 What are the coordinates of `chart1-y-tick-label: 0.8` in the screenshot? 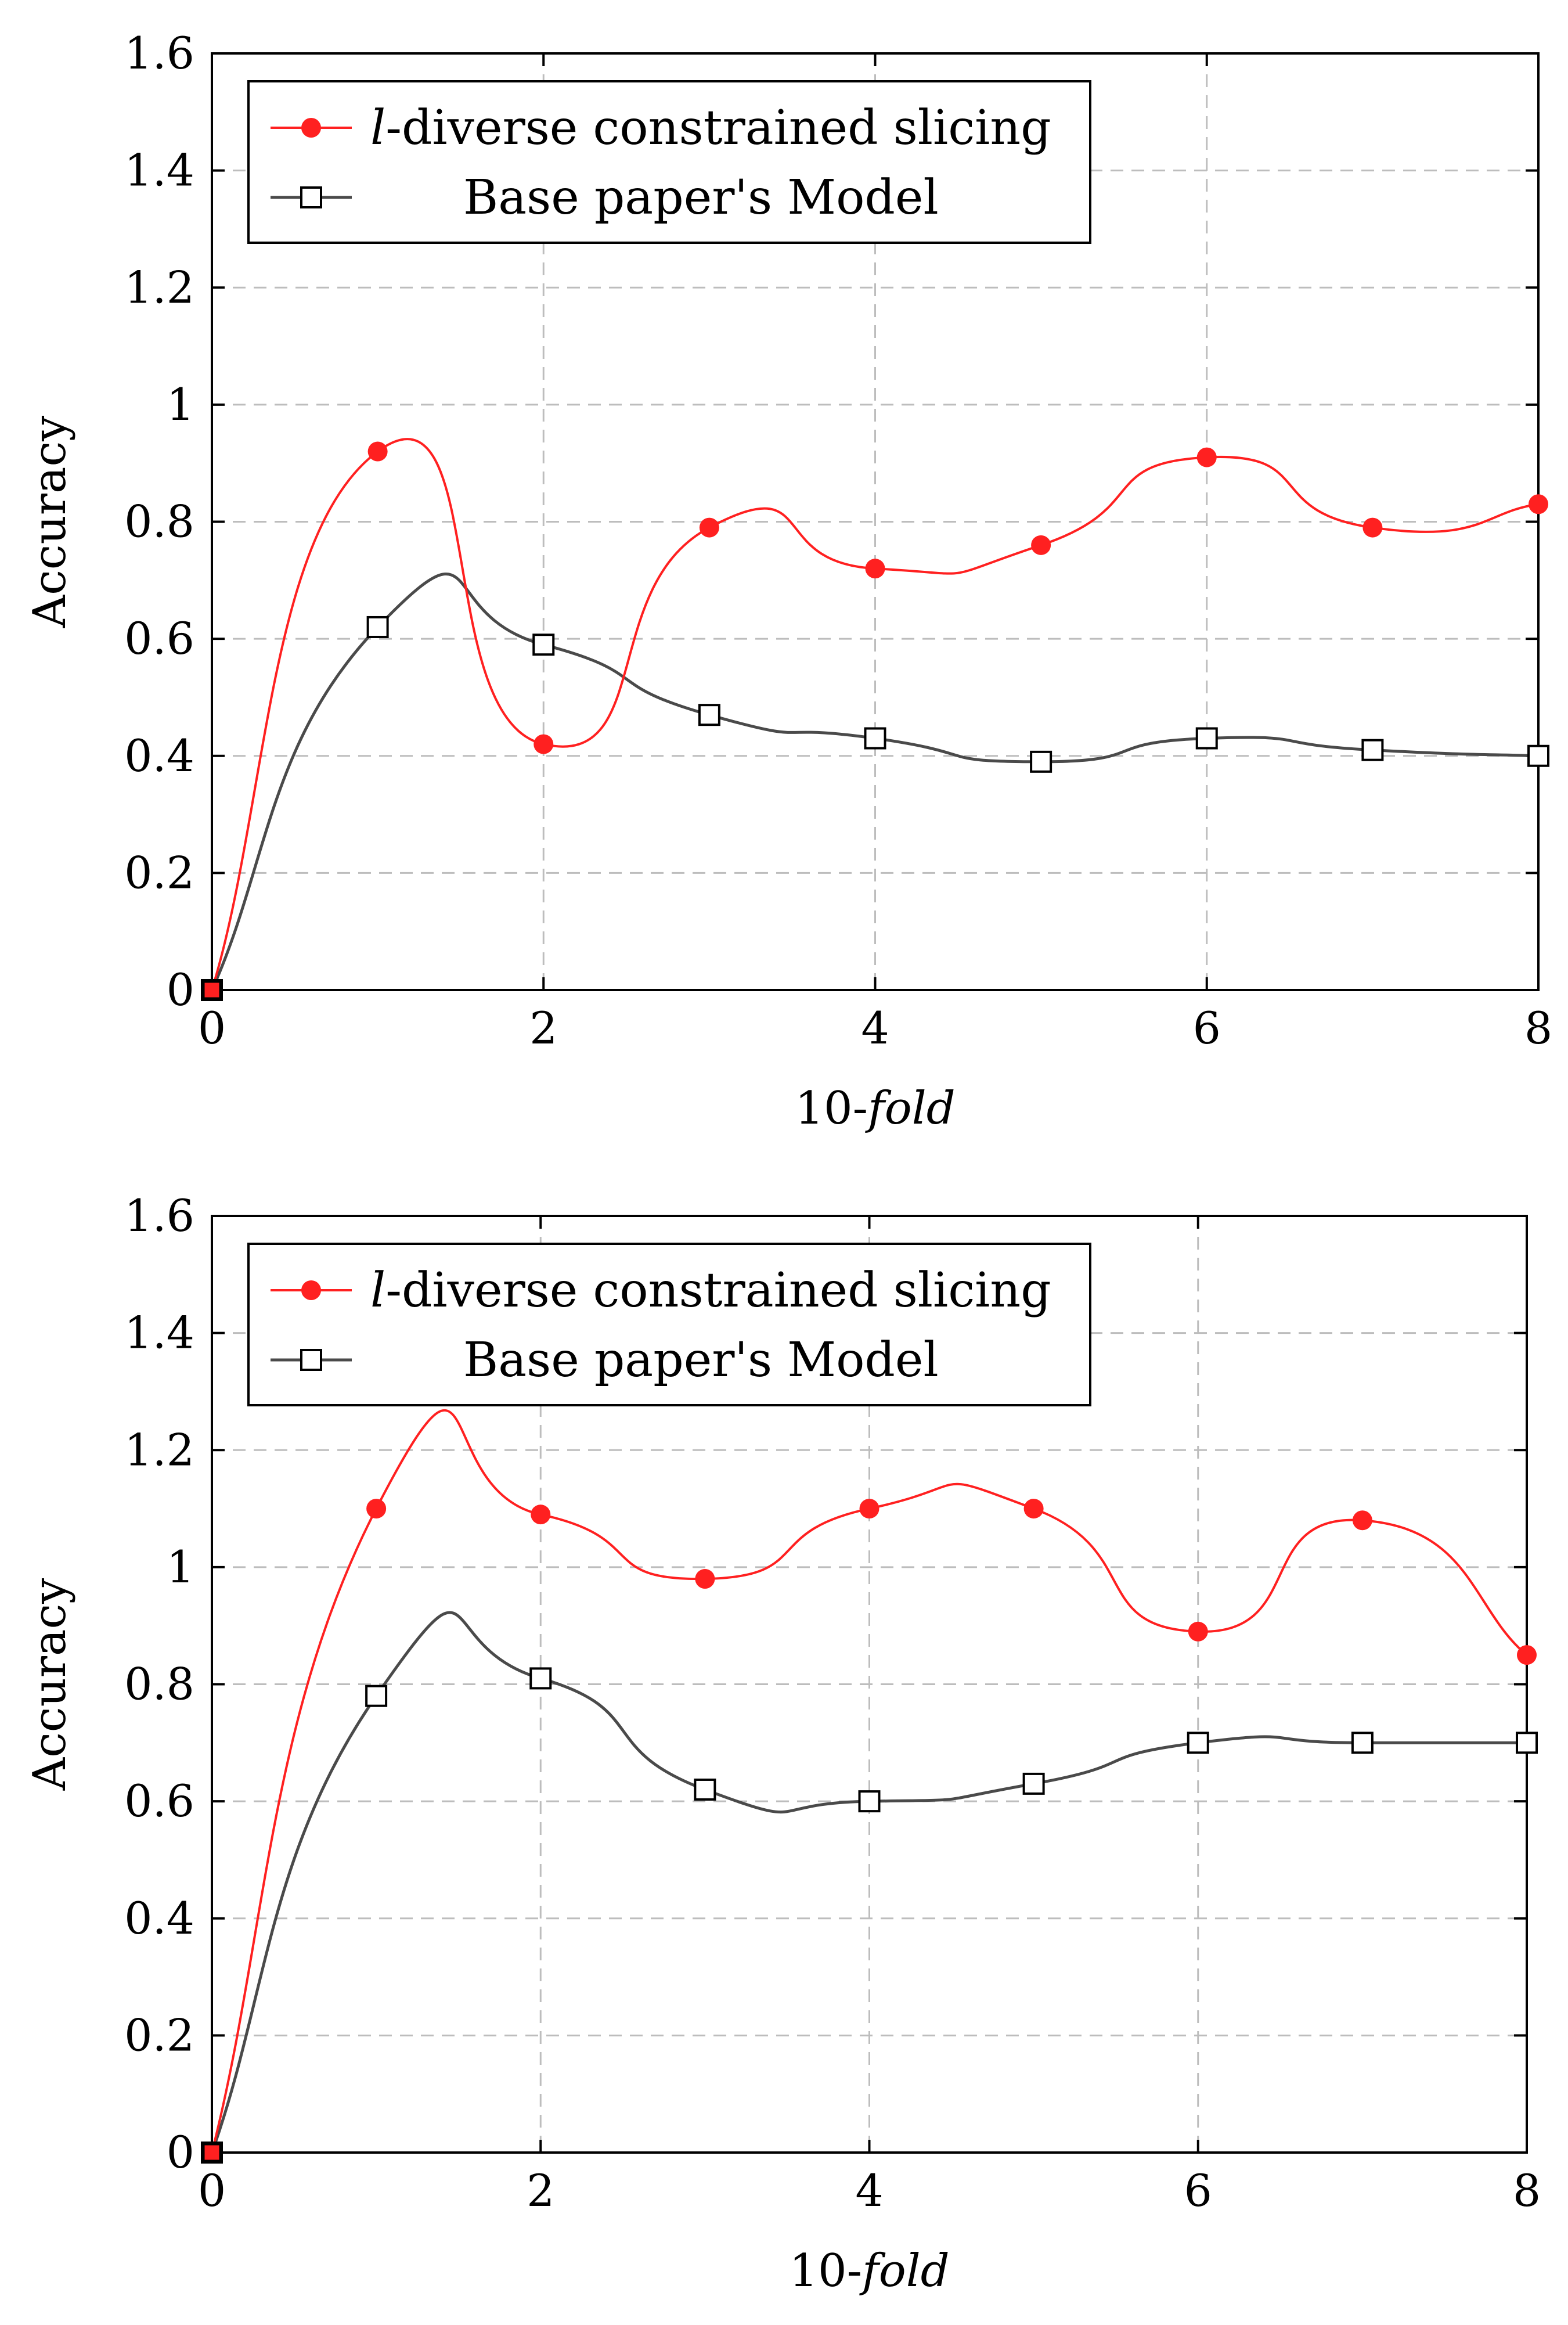 It's located at (159, 1684).